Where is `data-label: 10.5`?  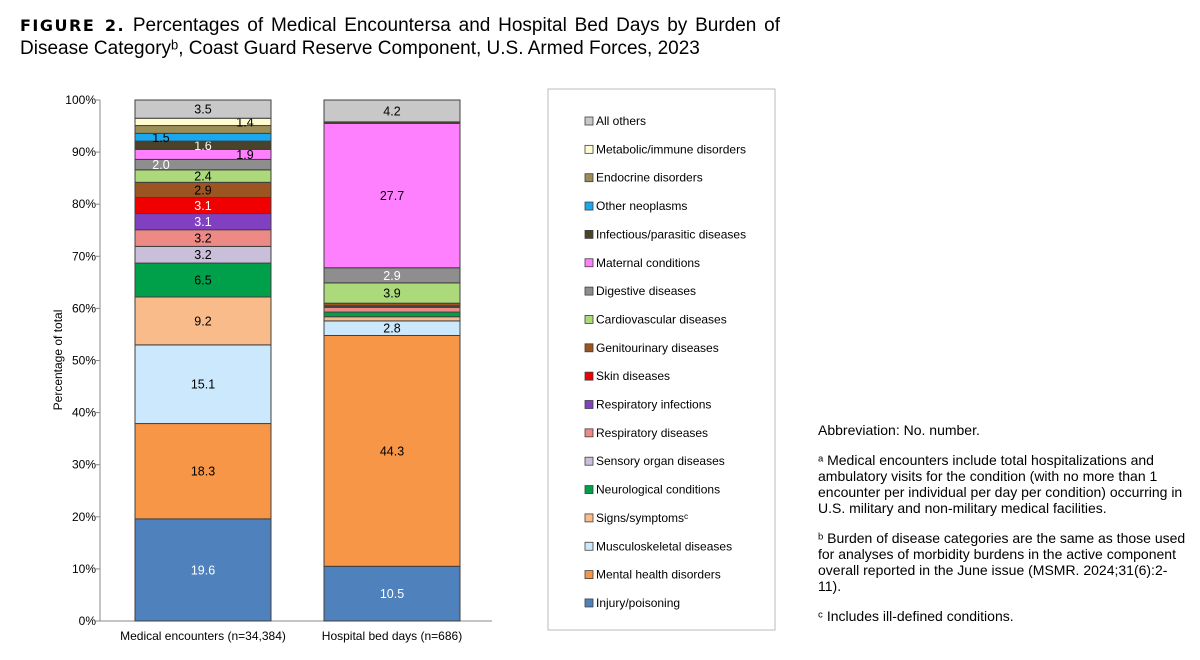
data-label: 10.5 is located at coordinates (392, 594).